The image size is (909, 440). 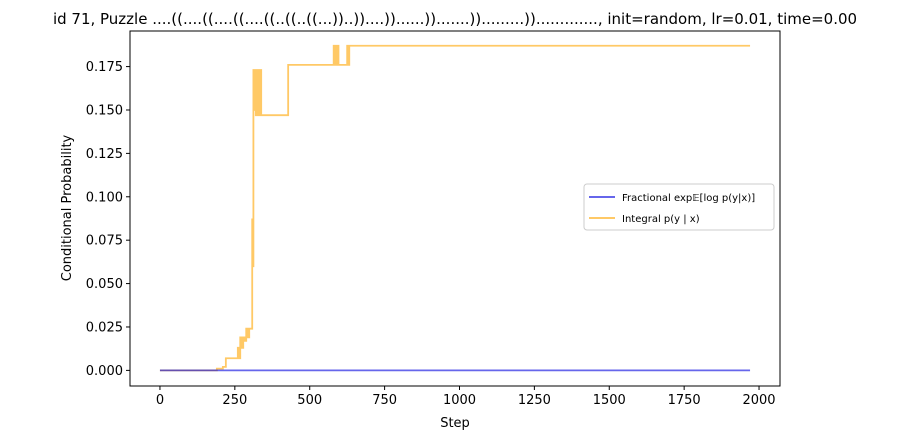 I want to click on y-tick-label: 0.175, so click(x=104, y=67).